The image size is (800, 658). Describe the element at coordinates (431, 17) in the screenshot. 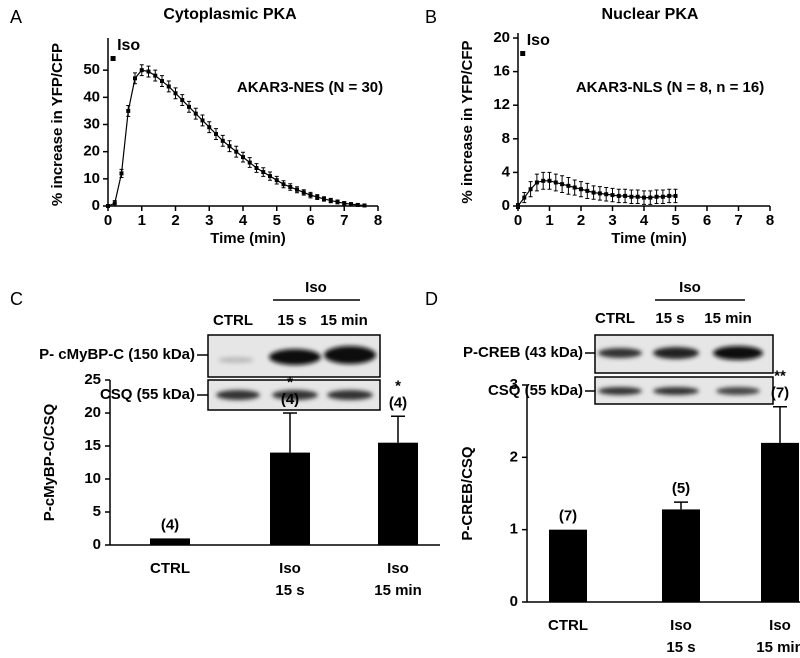

I see `panel-letter: B` at that location.